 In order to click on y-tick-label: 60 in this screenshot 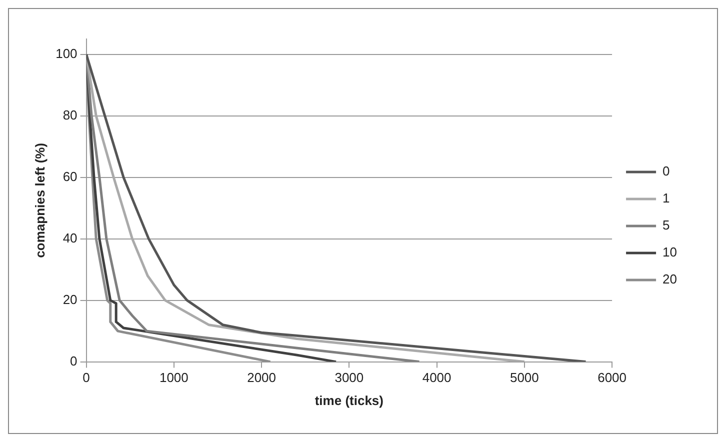, I will do `click(70, 176)`.